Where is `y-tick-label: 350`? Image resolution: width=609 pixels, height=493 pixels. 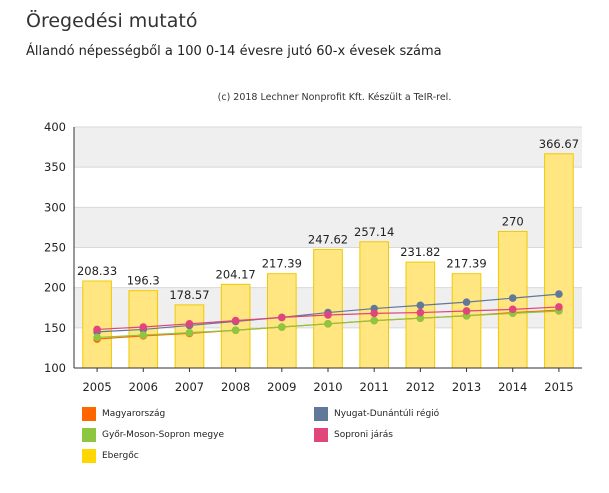 y-tick-label: 350 is located at coordinates (55, 167).